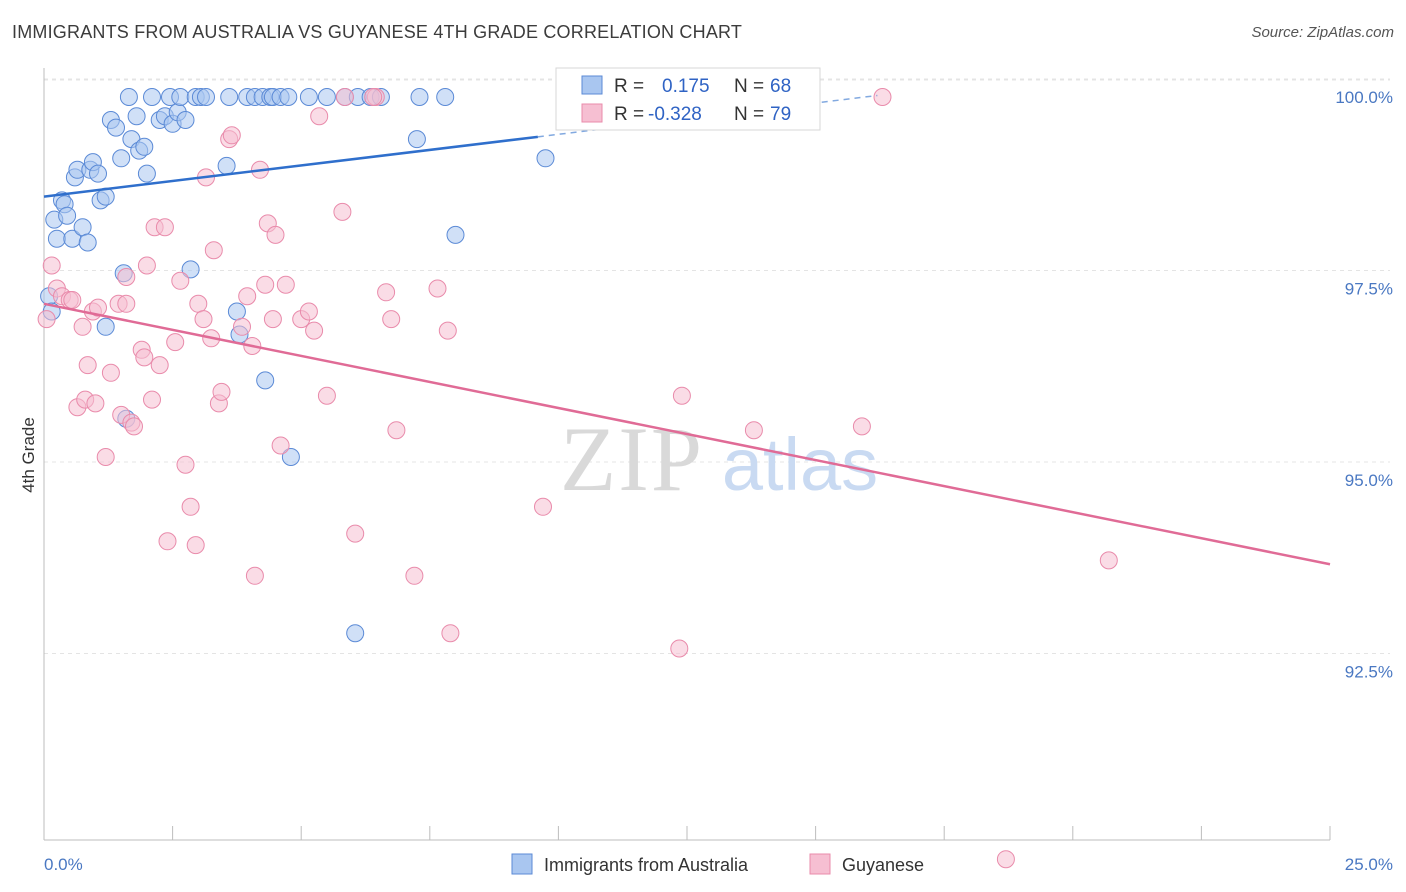 The height and width of the screenshot is (892, 1406). Describe the element at coordinates (800, 464) in the screenshot. I see `watermark-atlas: atlas` at that location.